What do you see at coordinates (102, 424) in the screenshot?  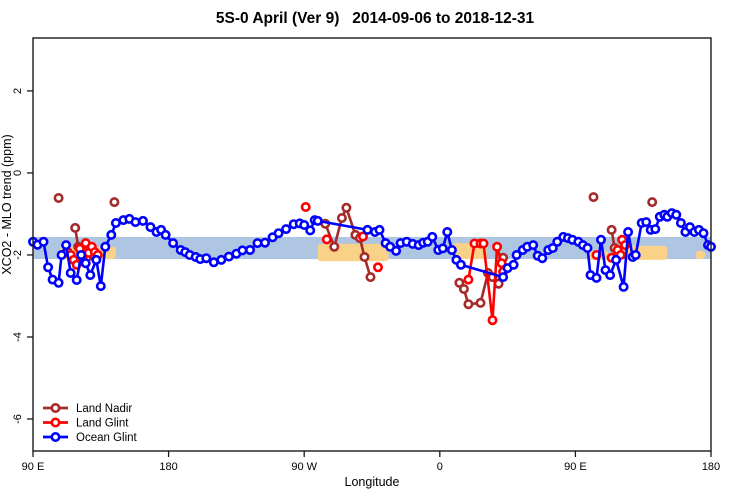 I see `legend-label-land-glint: Land Glint` at bounding box center [102, 424].